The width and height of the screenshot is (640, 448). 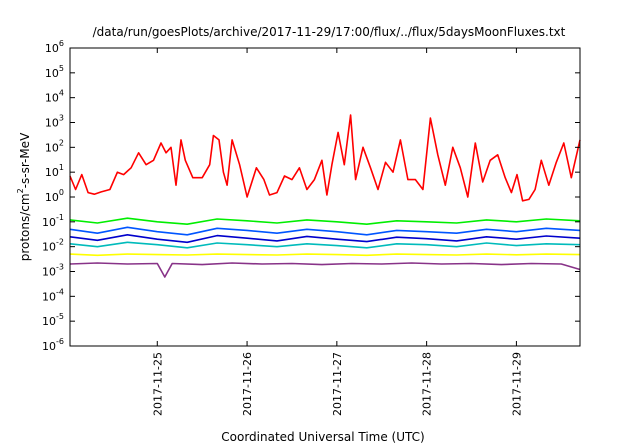 I want to click on y-tick-label-4: 10⁻², so click(x=53, y=246).